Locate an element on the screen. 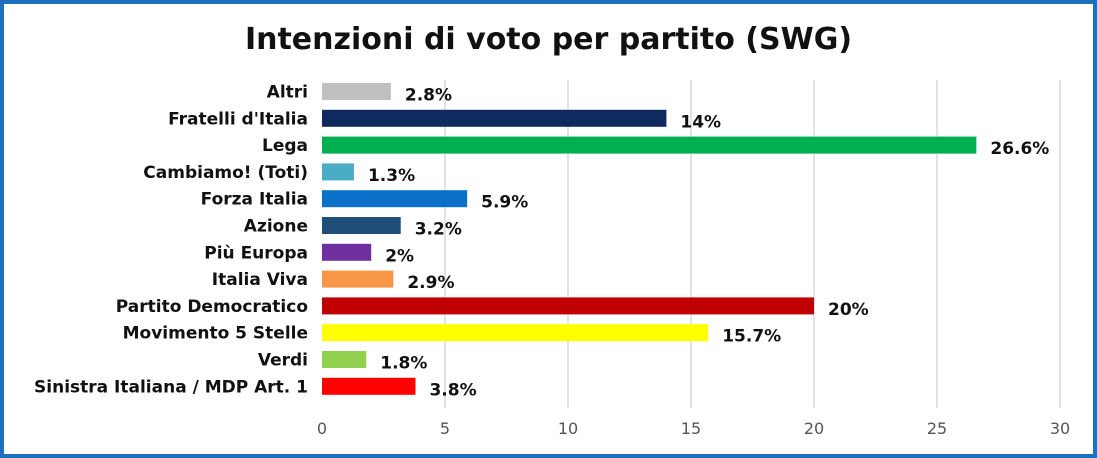  value-label: 2.8% is located at coordinates (428, 96).